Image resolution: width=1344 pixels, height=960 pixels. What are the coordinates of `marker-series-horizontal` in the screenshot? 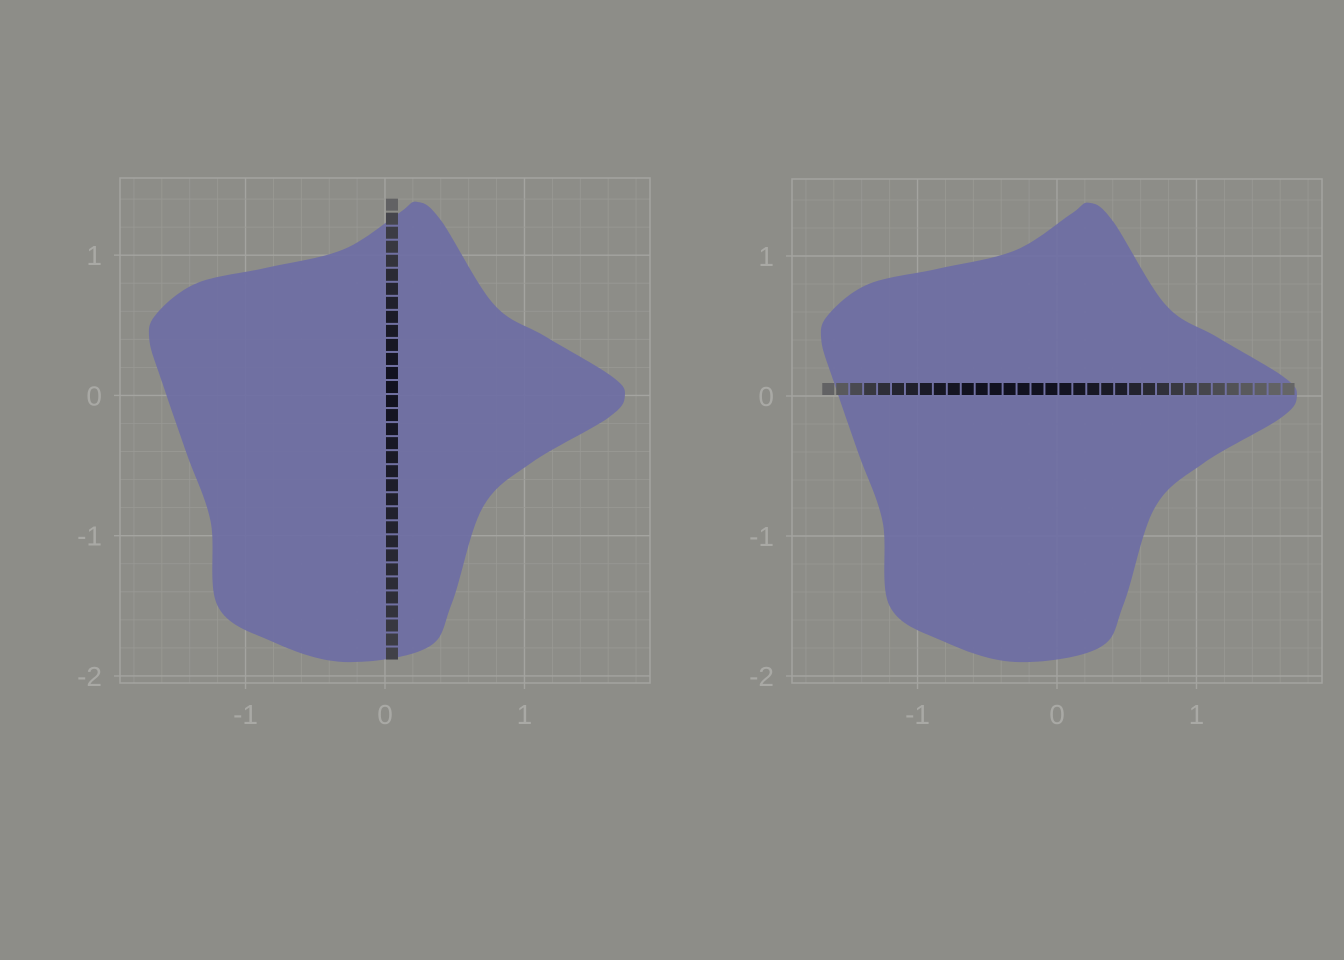 It's located at (1058, 389).